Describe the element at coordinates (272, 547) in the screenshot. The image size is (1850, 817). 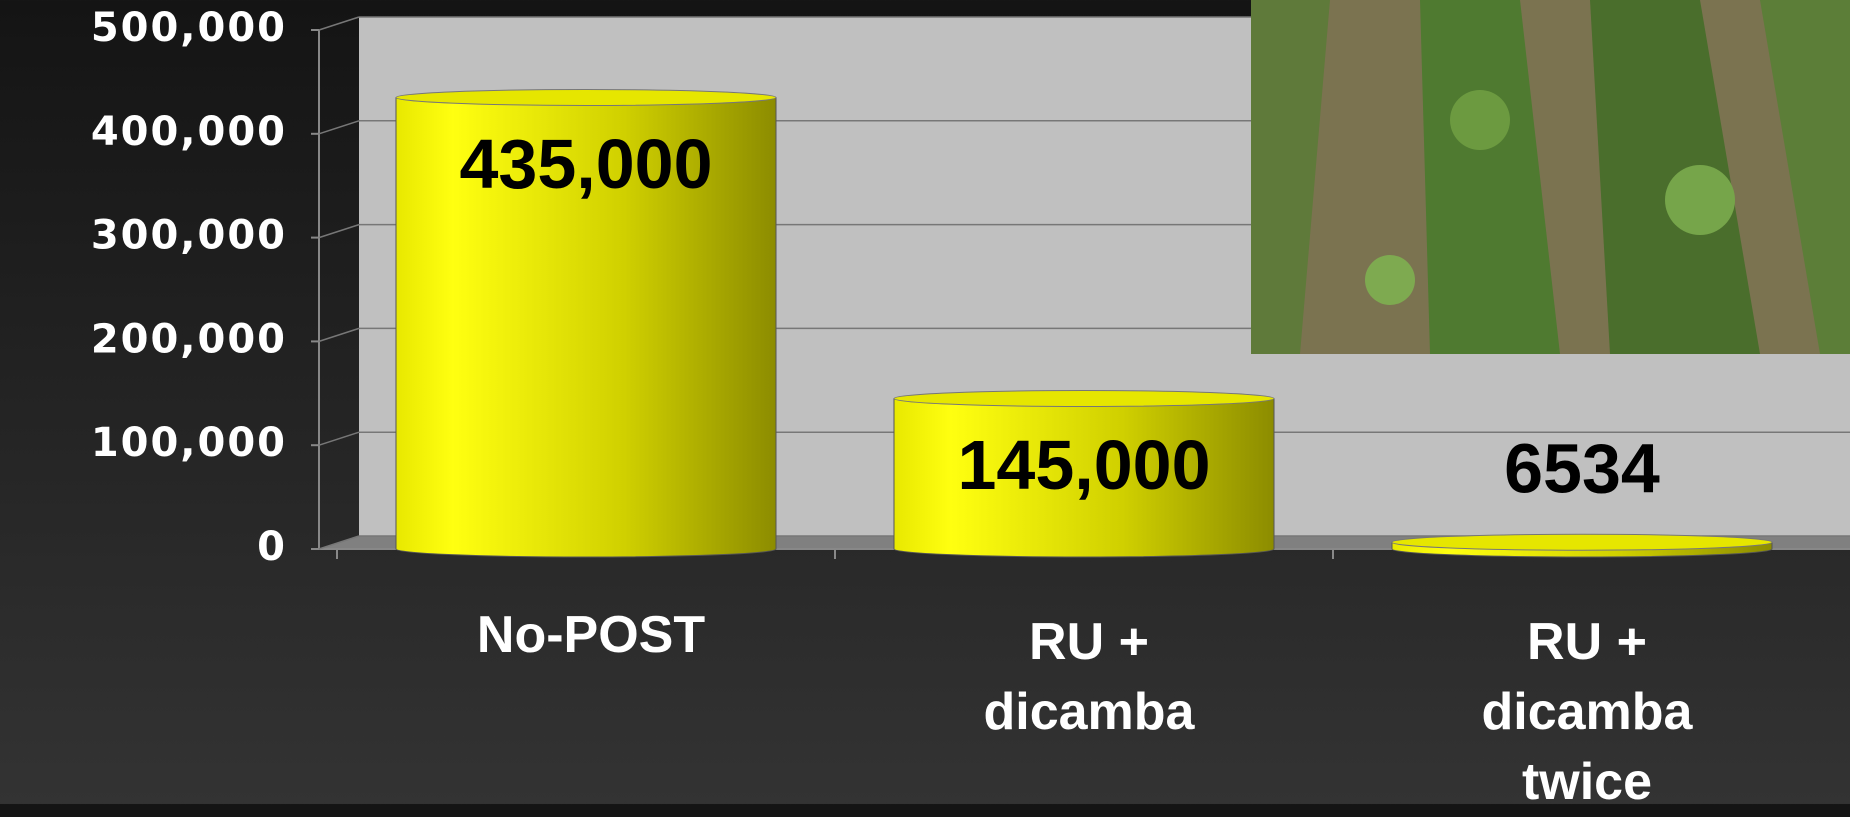
I see `y-tick-label: 0` at that location.